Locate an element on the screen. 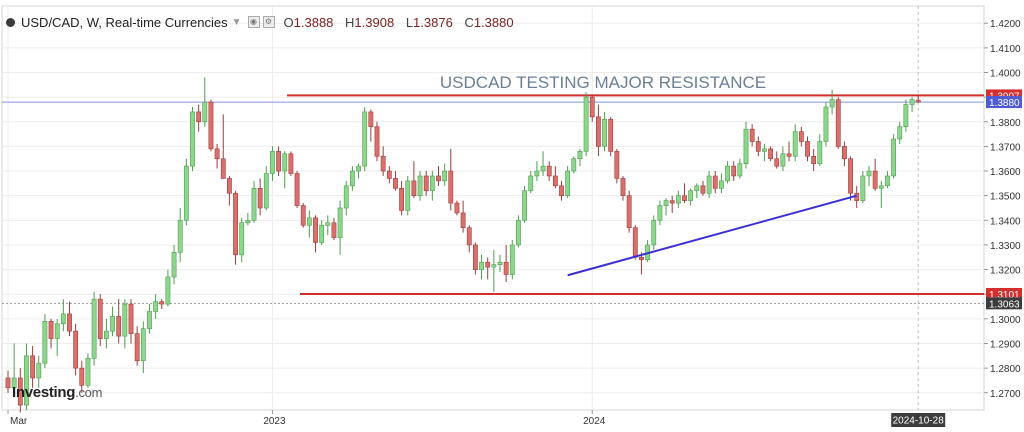 The height and width of the screenshot is (432, 1024). eye-icon: ◉ is located at coordinates (253, 22).